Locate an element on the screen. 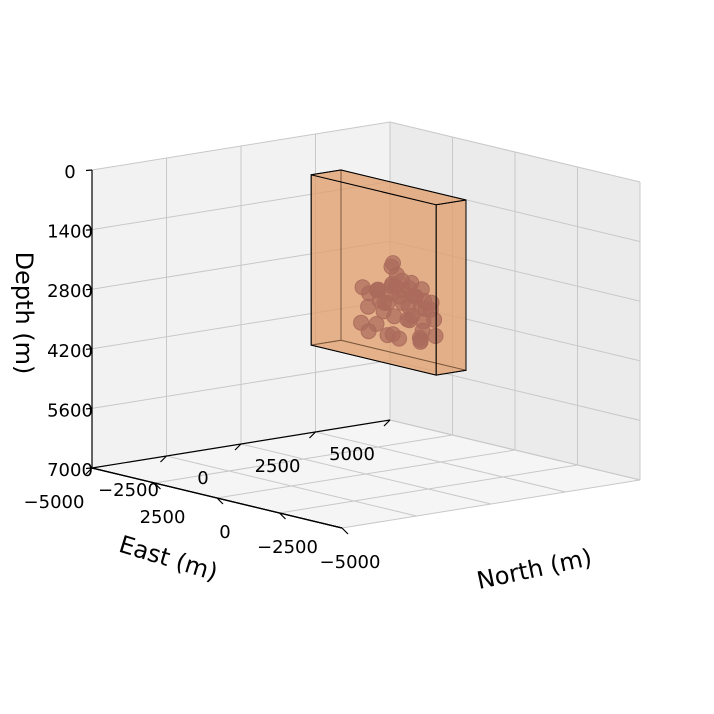 The width and height of the screenshot is (714, 714). box-face-top is located at coordinates (389, 187).